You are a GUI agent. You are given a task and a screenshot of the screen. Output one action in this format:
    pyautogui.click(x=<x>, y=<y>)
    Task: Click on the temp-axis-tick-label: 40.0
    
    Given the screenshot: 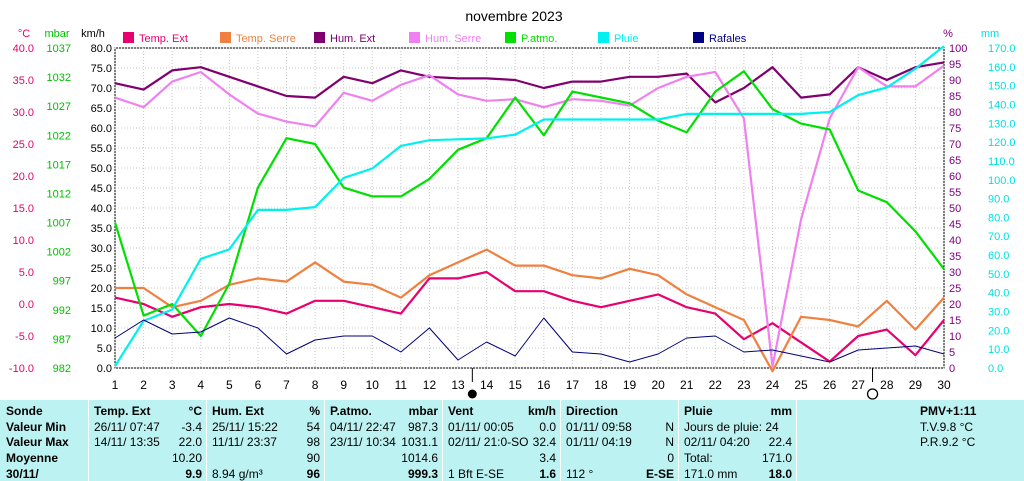 What is the action you would take?
    pyautogui.click(x=23, y=49)
    